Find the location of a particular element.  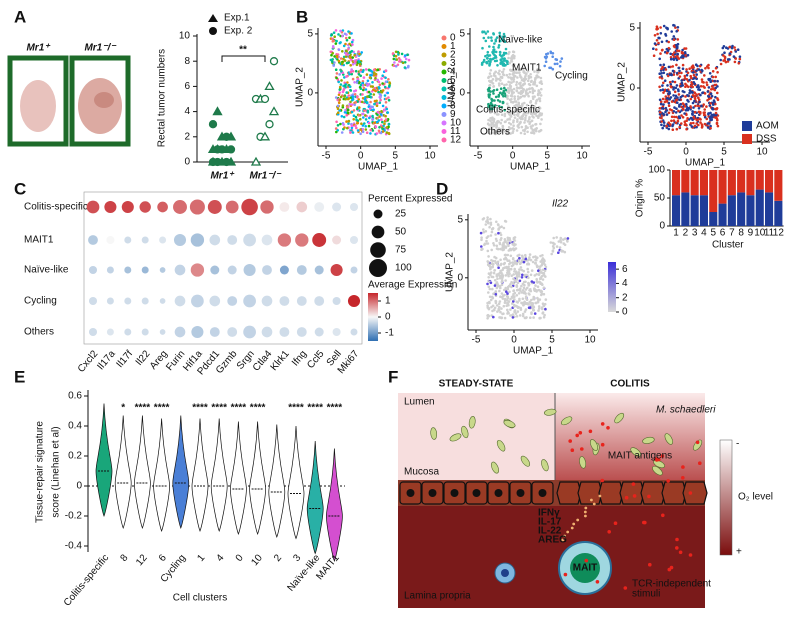

bacterium is located at coordinates (659, 464).